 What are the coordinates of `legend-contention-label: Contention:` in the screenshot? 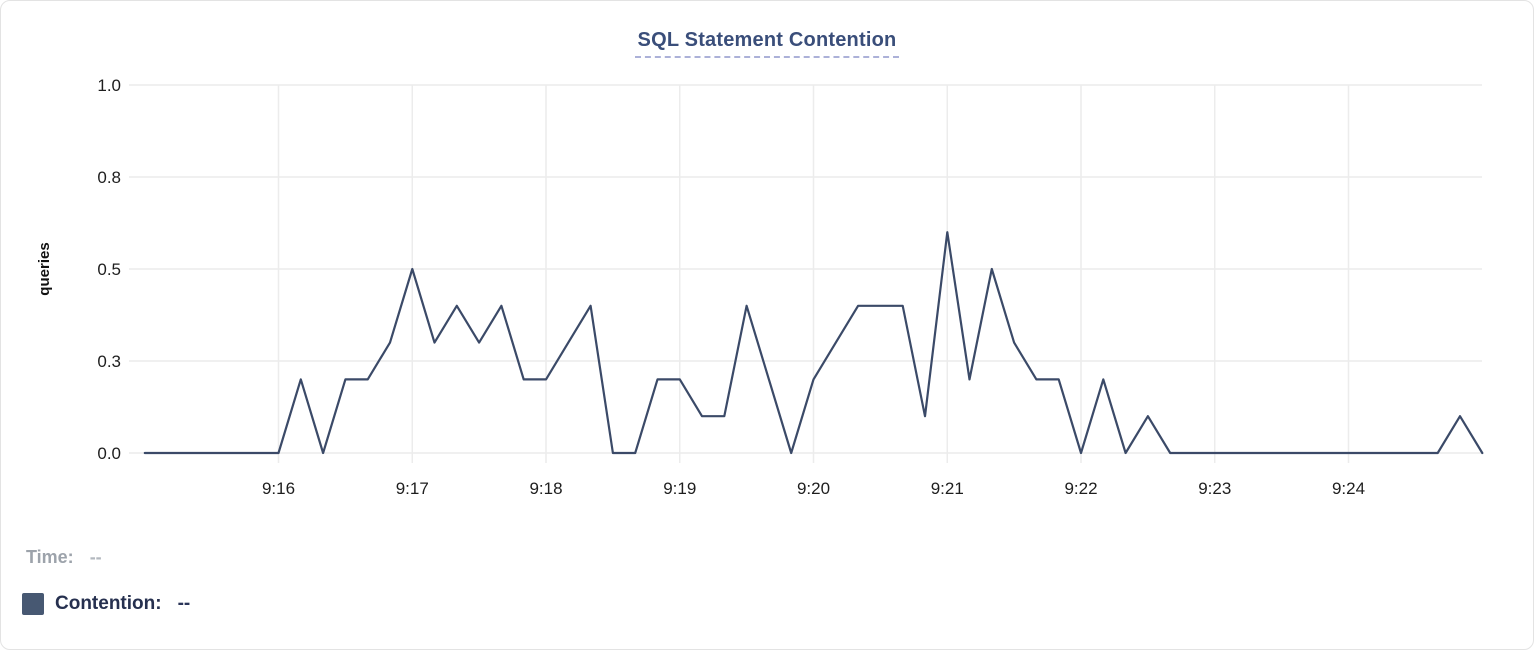 It's located at (108, 603).